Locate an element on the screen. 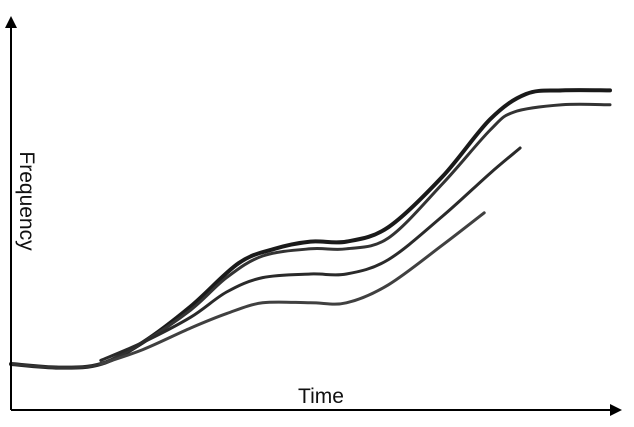 Image resolution: width=634 pixels, height=427 pixels. y-axis-label: Frequency is located at coordinates (26, 201).